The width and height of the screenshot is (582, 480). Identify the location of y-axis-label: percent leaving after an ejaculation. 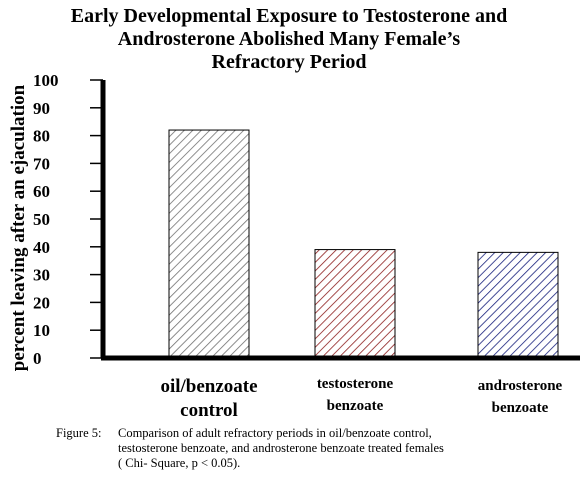
(18, 227).